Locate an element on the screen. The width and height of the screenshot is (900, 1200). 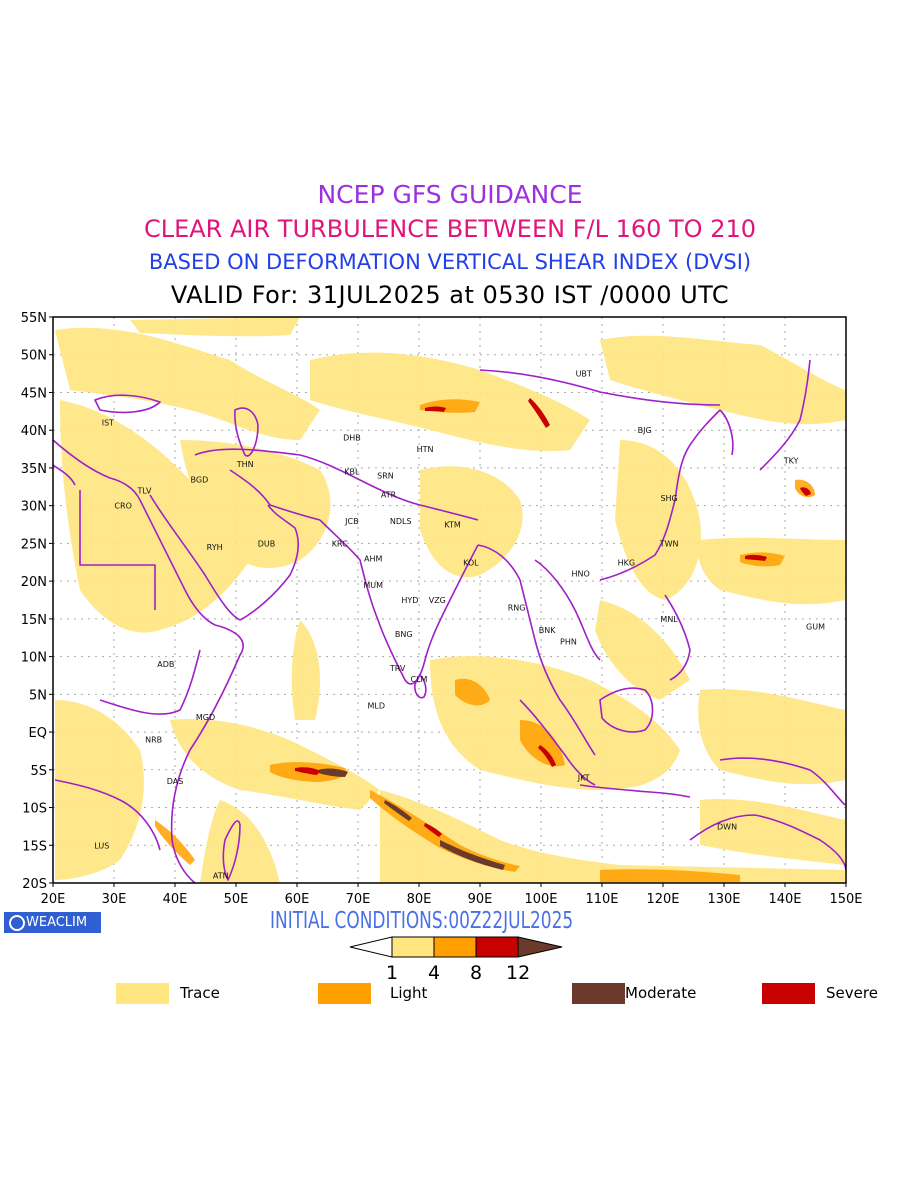
station-label-ktm: KTM is located at coordinates (452, 525).